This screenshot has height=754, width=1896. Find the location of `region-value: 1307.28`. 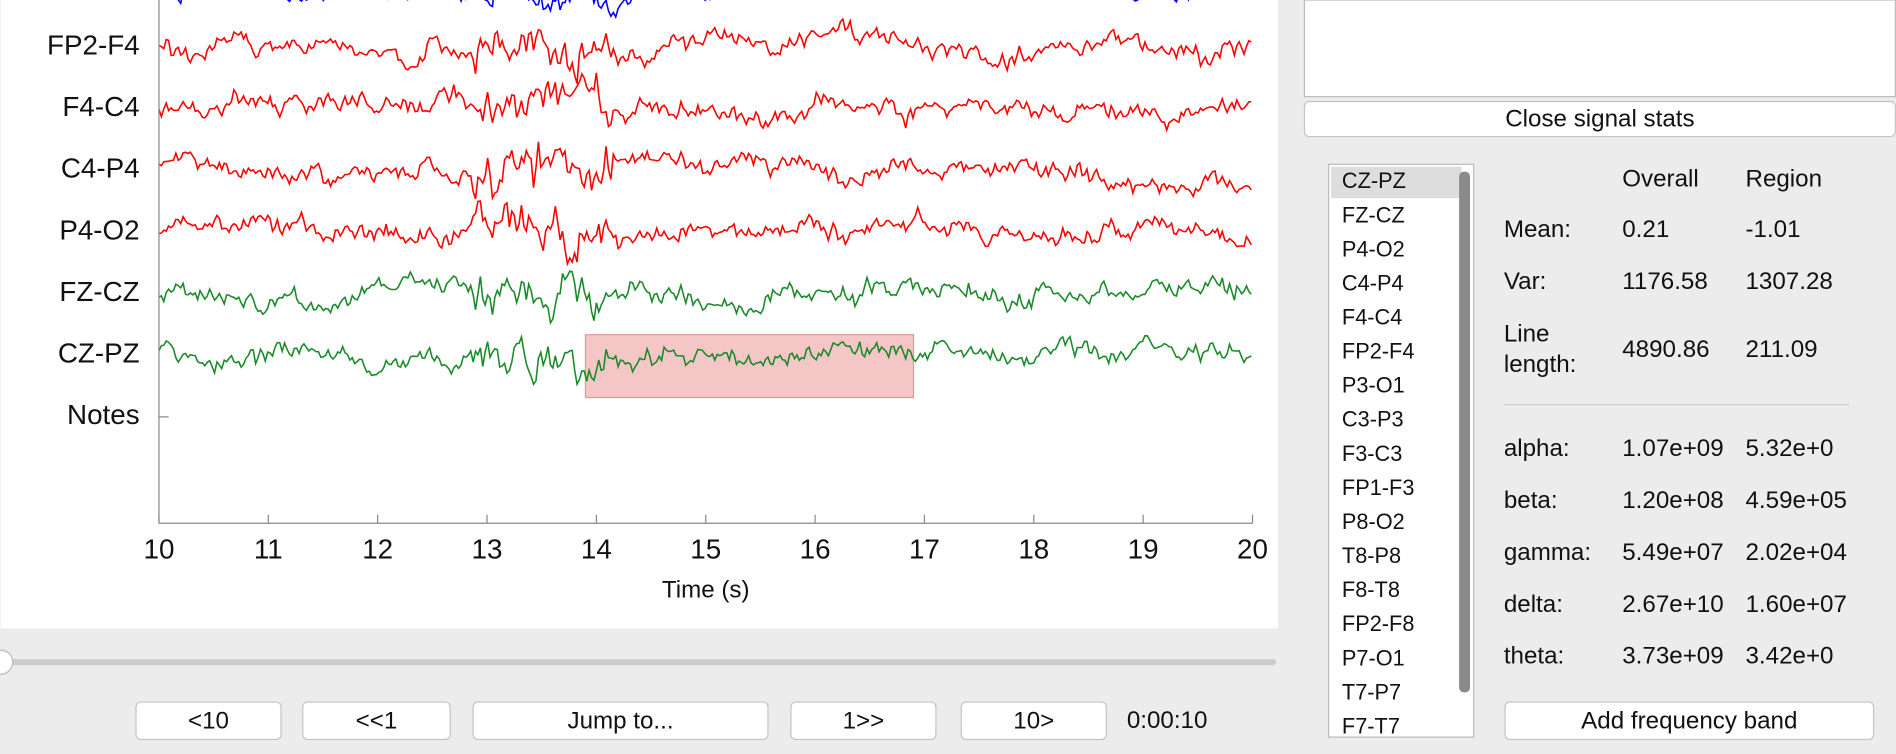

region-value: 1307.28 is located at coordinates (1789, 281).